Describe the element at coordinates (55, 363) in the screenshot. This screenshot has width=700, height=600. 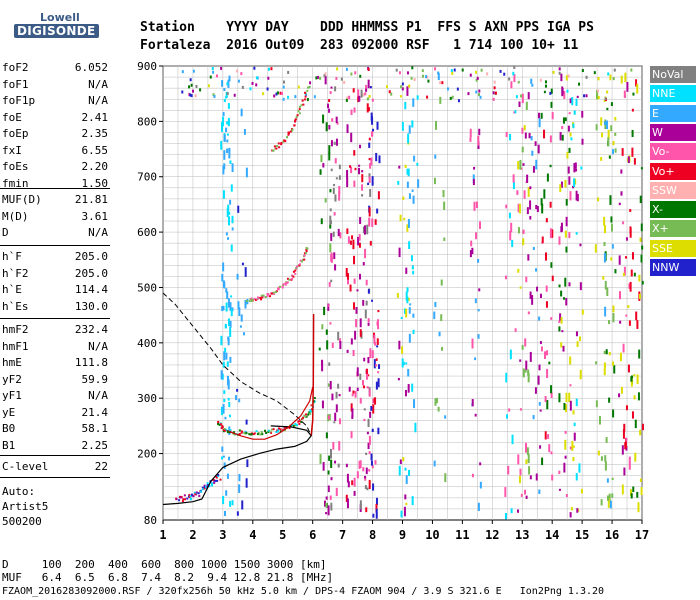
I see `param-row: hmE 111.8` at that location.